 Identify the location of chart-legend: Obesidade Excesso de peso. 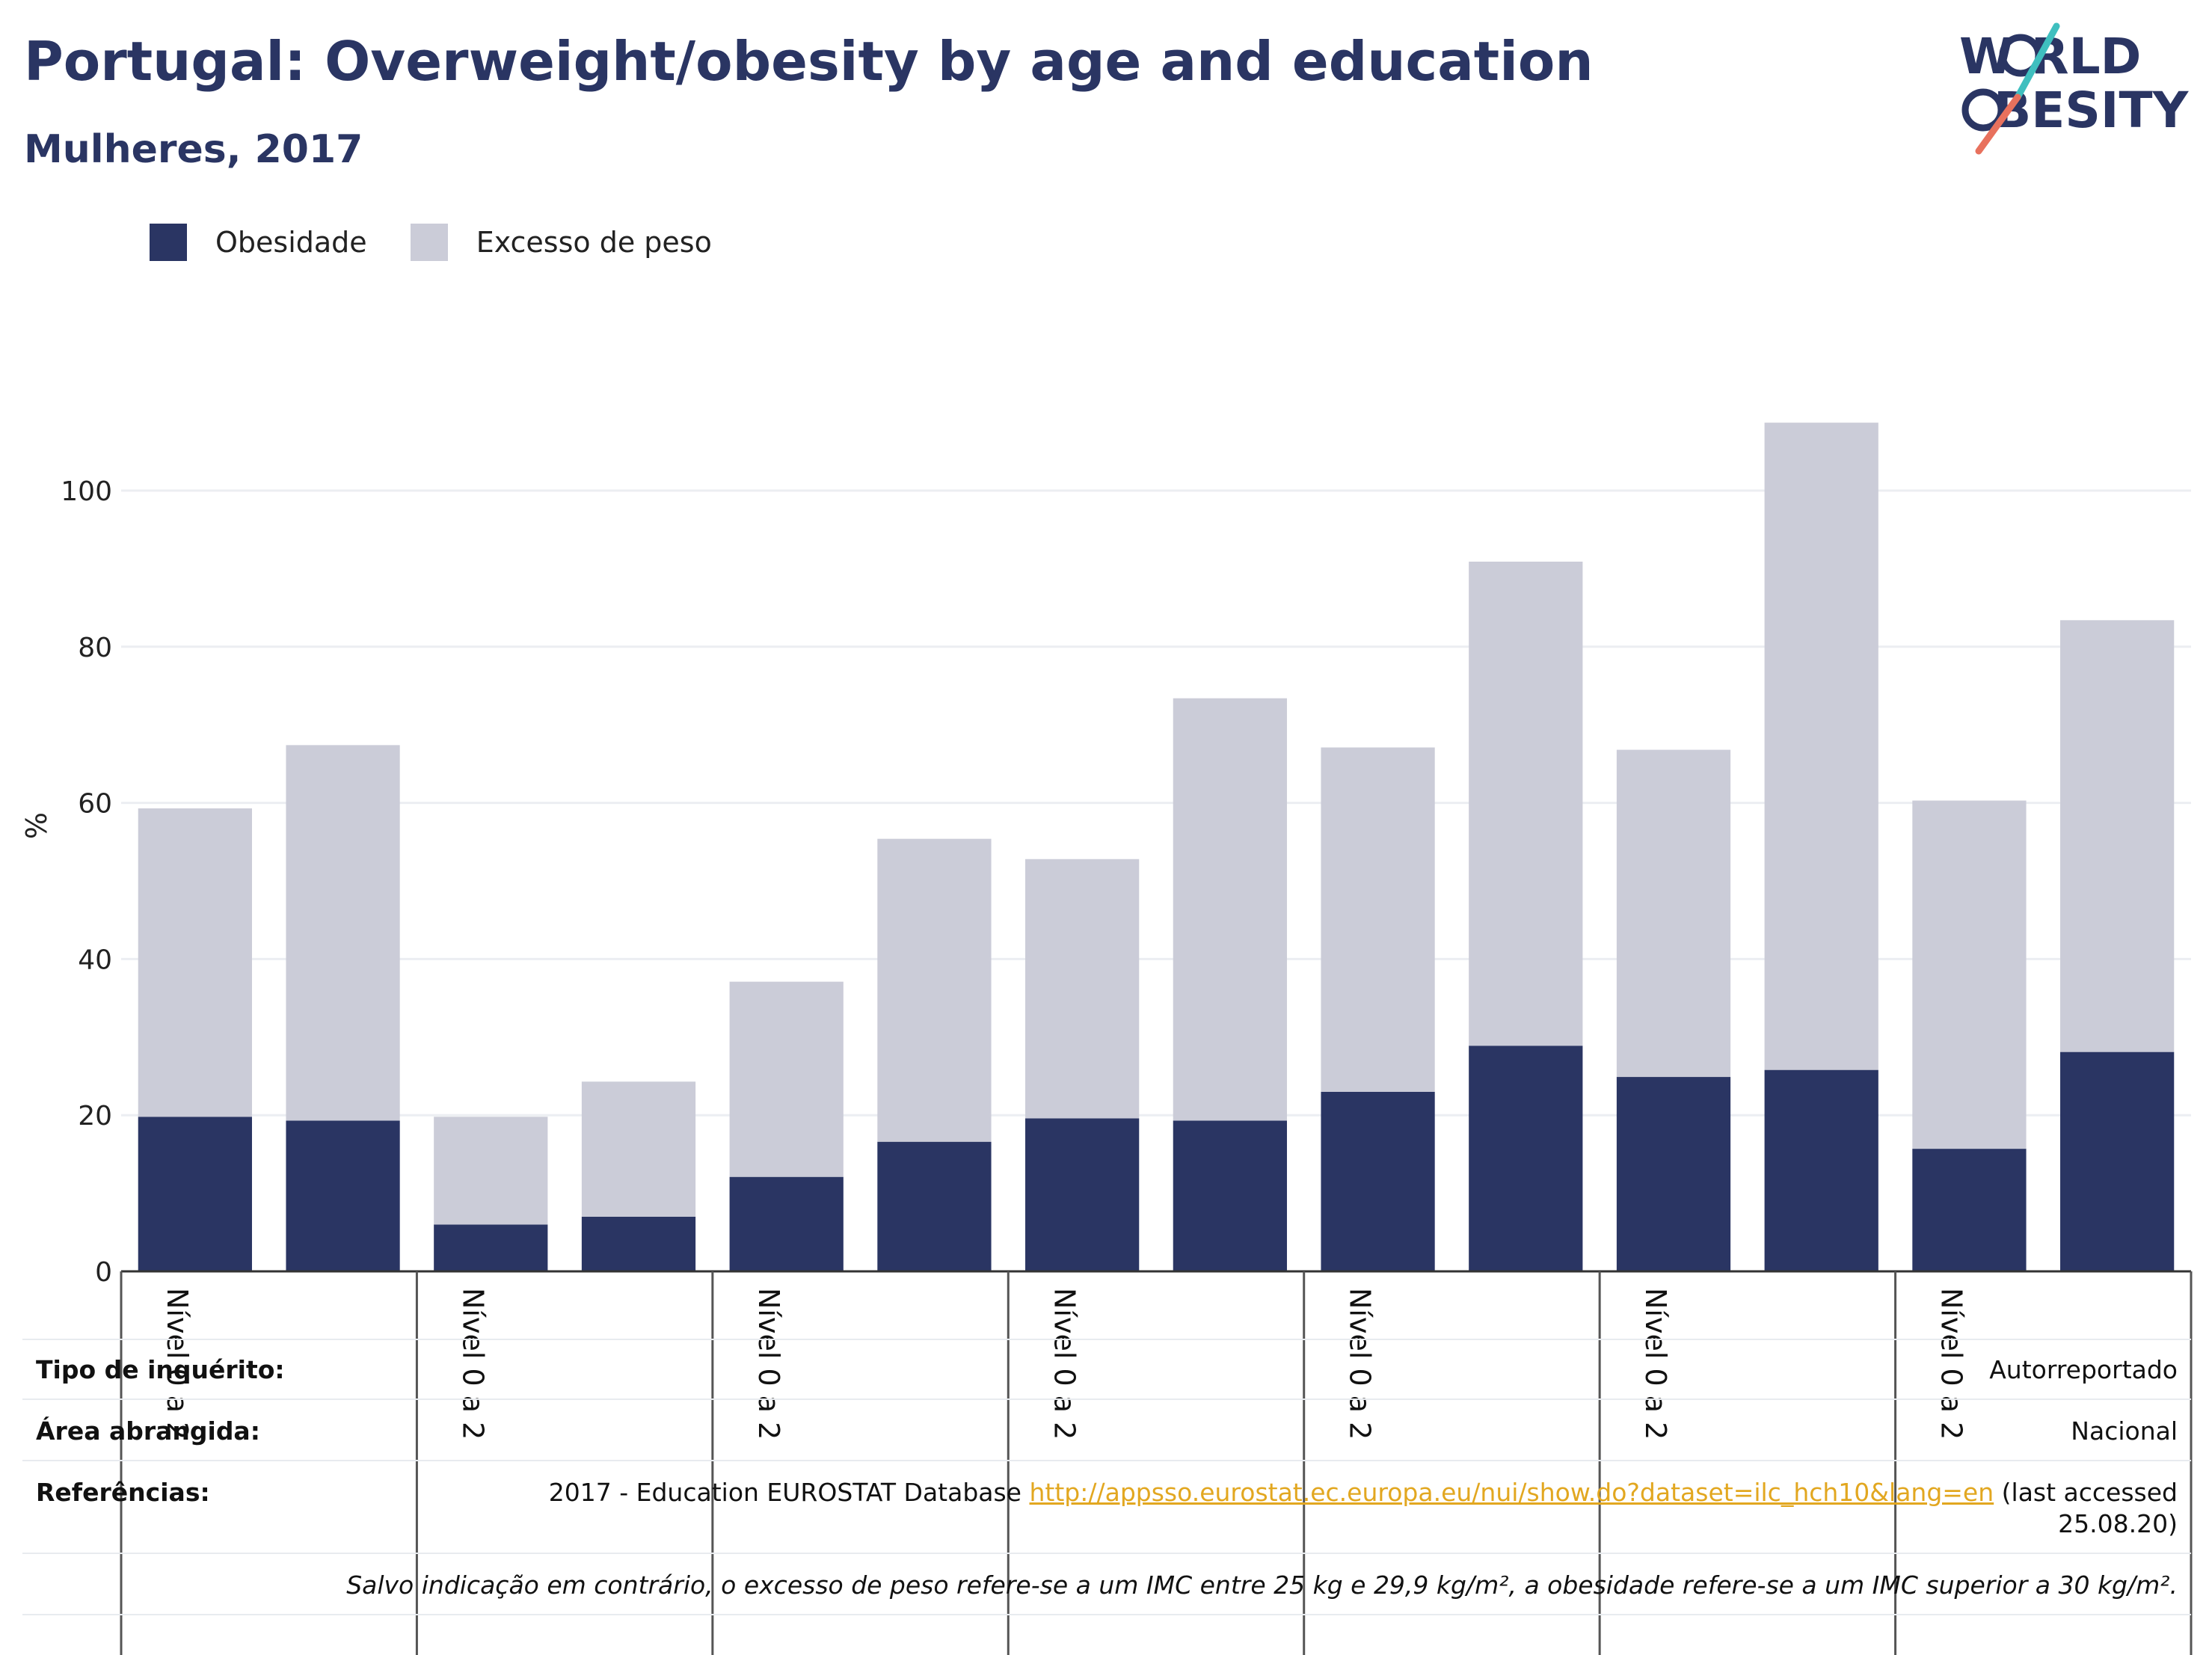
(452, 242).